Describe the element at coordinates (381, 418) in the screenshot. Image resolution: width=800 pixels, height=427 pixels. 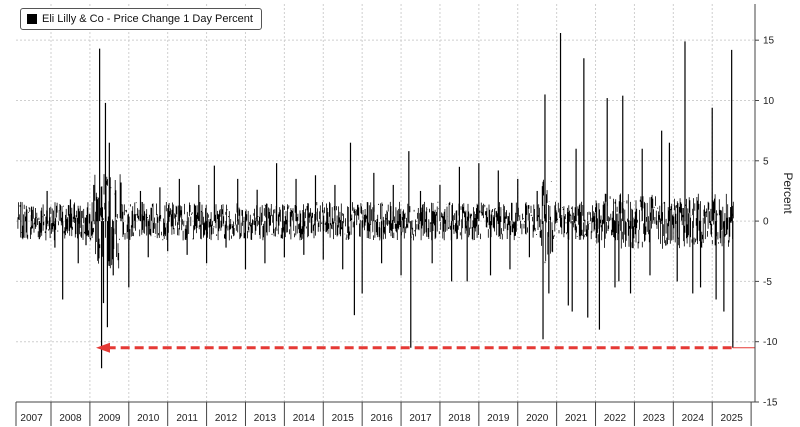
I see `x-tick-label: 2016` at that location.